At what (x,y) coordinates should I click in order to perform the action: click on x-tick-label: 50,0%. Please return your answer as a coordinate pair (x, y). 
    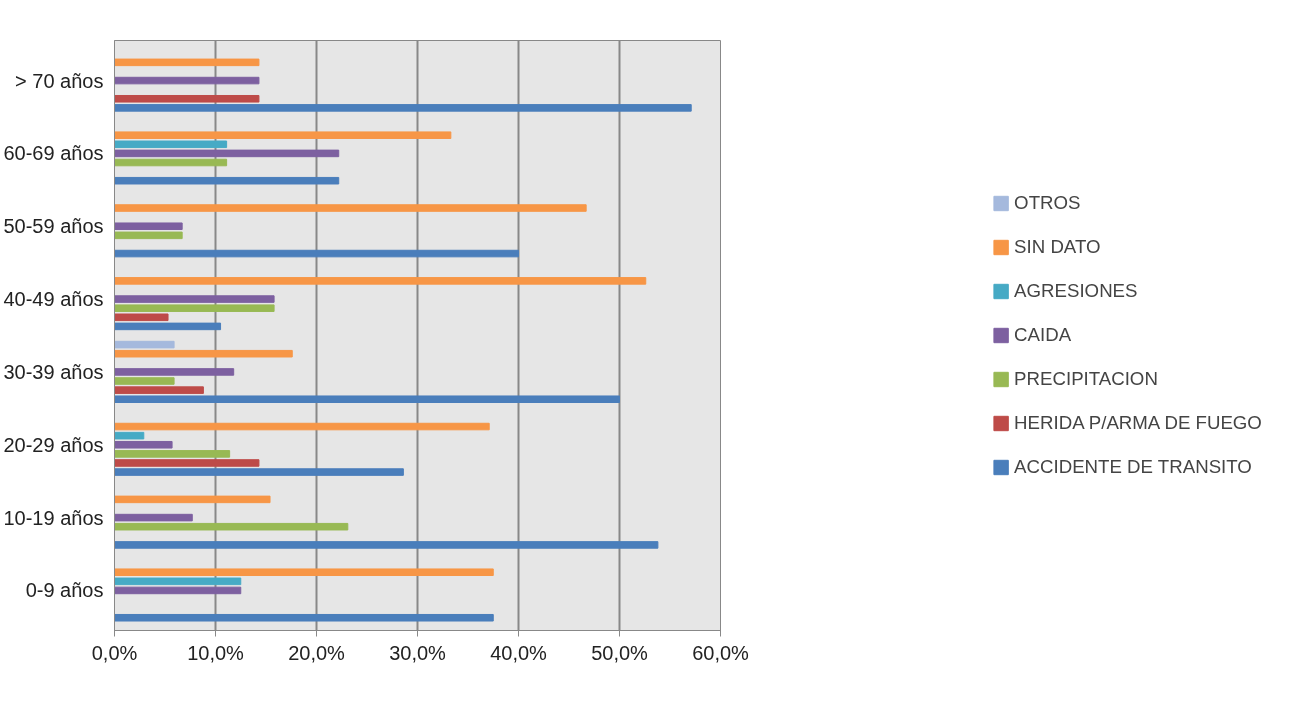
    Looking at the image, I should click on (620, 652).